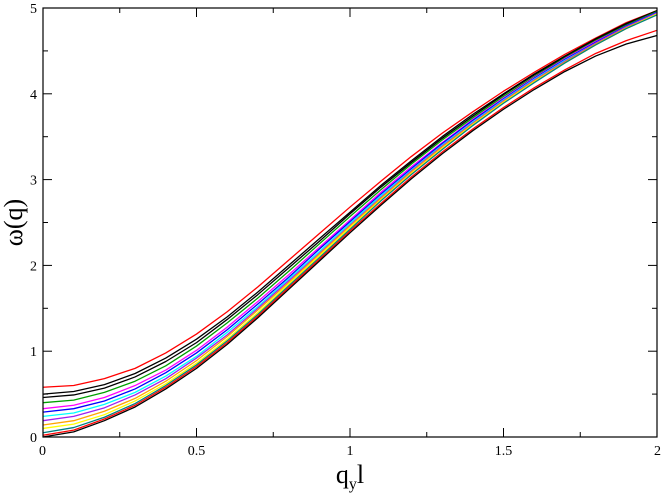 This screenshot has height=501, width=664. What do you see at coordinates (42, 451) in the screenshot?
I see `x-tick-label: 0` at bounding box center [42, 451].